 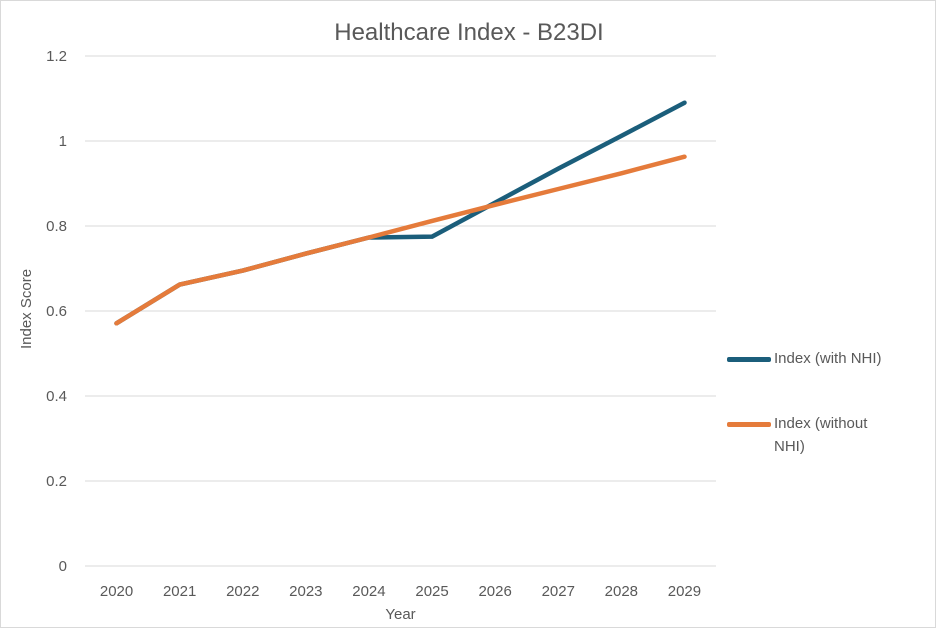 I want to click on x-tick-label: 2029, so click(x=684, y=591).